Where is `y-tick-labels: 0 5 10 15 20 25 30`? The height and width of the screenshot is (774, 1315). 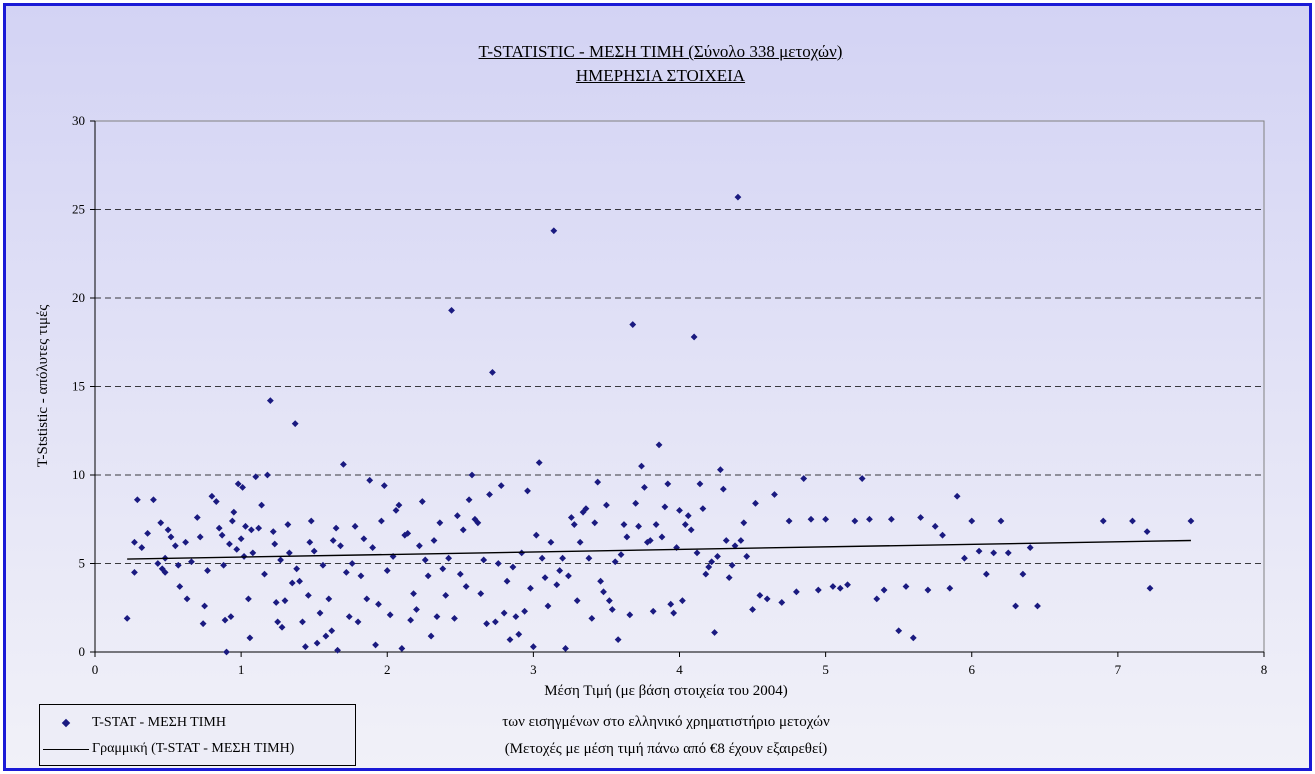 y-tick-labels: 0 5 10 15 20 25 30 is located at coordinates (78, 386).